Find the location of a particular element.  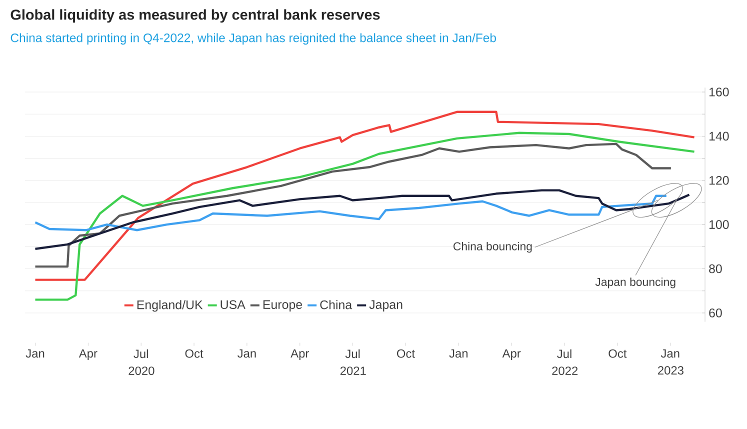

legend-label: USA is located at coordinates (233, 305).